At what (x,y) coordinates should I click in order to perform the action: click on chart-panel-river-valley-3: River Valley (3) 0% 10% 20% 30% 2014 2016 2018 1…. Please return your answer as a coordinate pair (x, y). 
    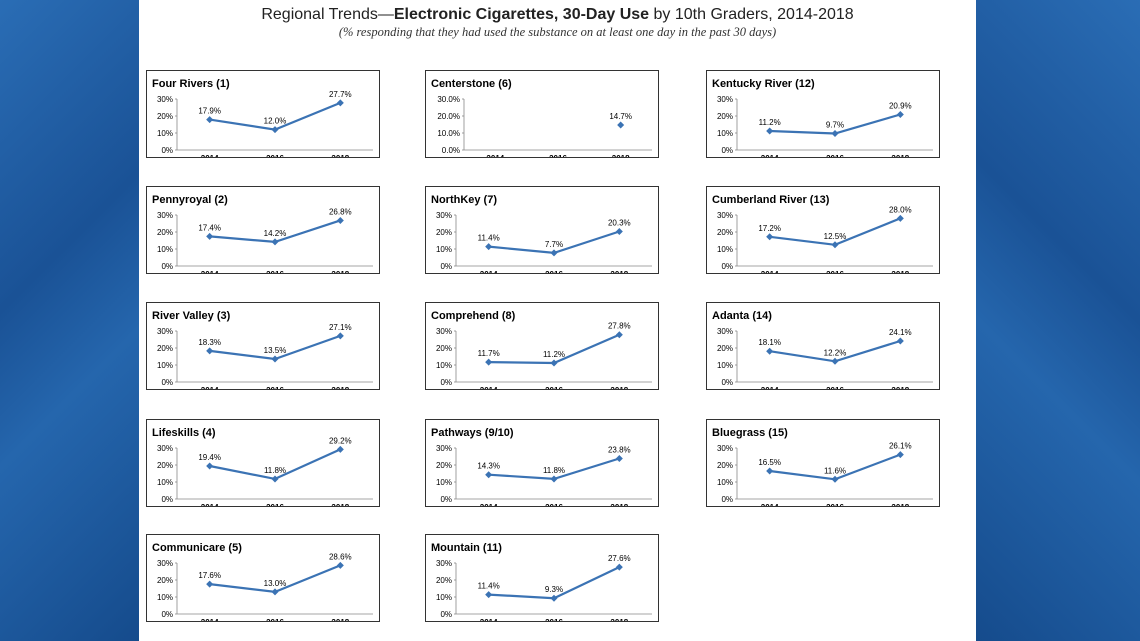
    Looking at the image, I should click on (263, 346).